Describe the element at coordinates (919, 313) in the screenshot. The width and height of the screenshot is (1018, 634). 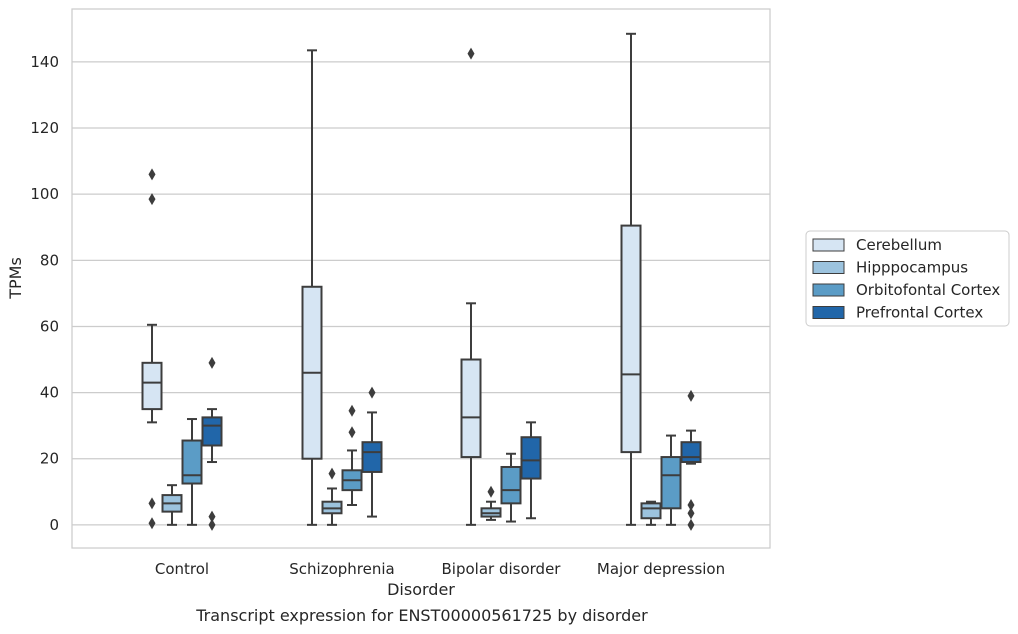
I see `legend-label: Prefrontal Cortex` at that location.